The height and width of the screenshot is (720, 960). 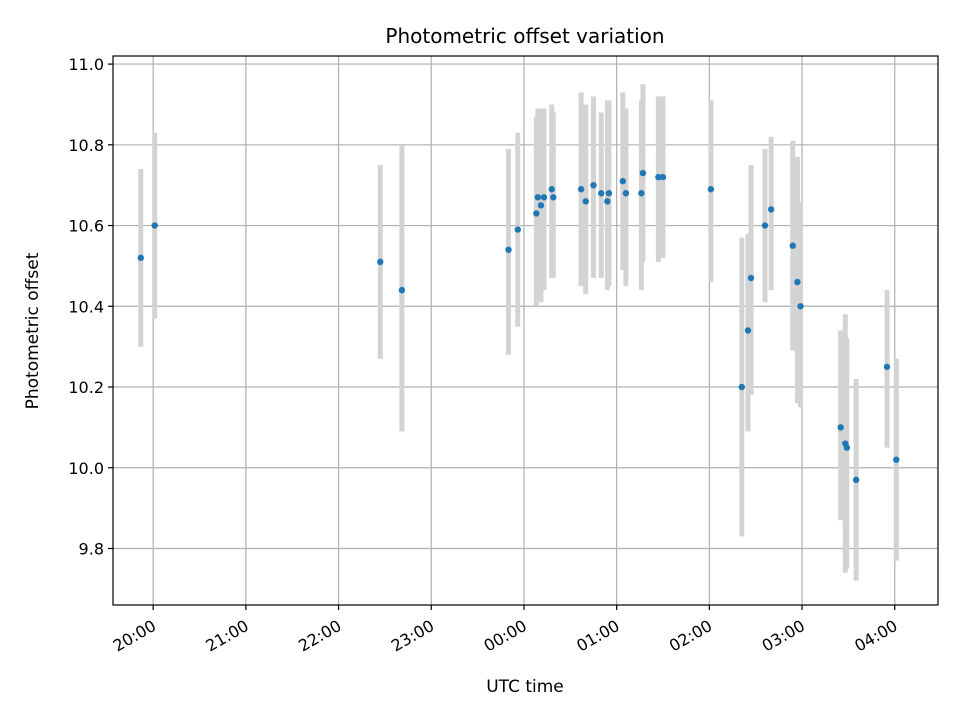 I want to click on y-tick-label: 10.4, so click(x=86, y=306).